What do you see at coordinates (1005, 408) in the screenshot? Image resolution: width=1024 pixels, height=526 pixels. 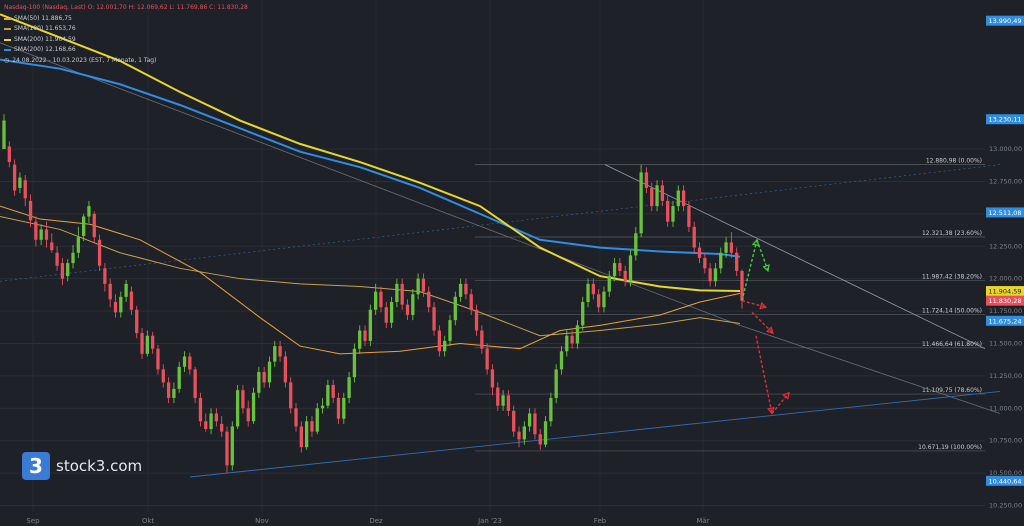 I see `y-tick-label: 11.000,00` at bounding box center [1005, 408].